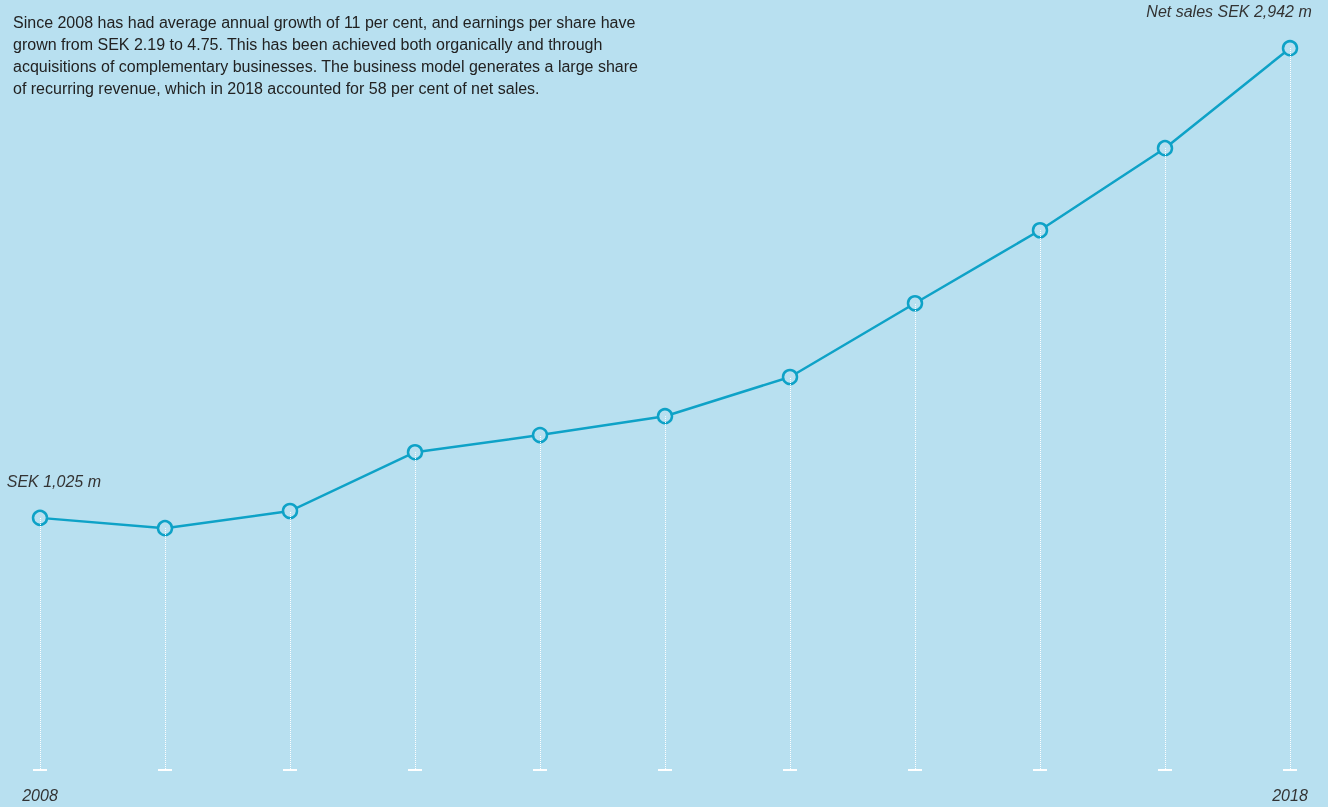 The height and width of the screenshot is (807, 1328). I want to click on data-label: SEK 1,025 m, so click(54, 482).